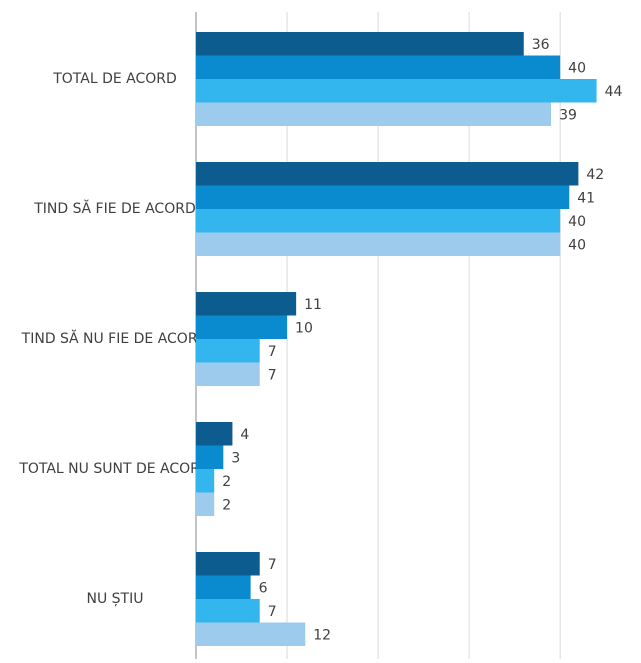 Image resolution: width=641 pixels, height=663 pixels. I want to click on value-label: 4, so click(244, 435).